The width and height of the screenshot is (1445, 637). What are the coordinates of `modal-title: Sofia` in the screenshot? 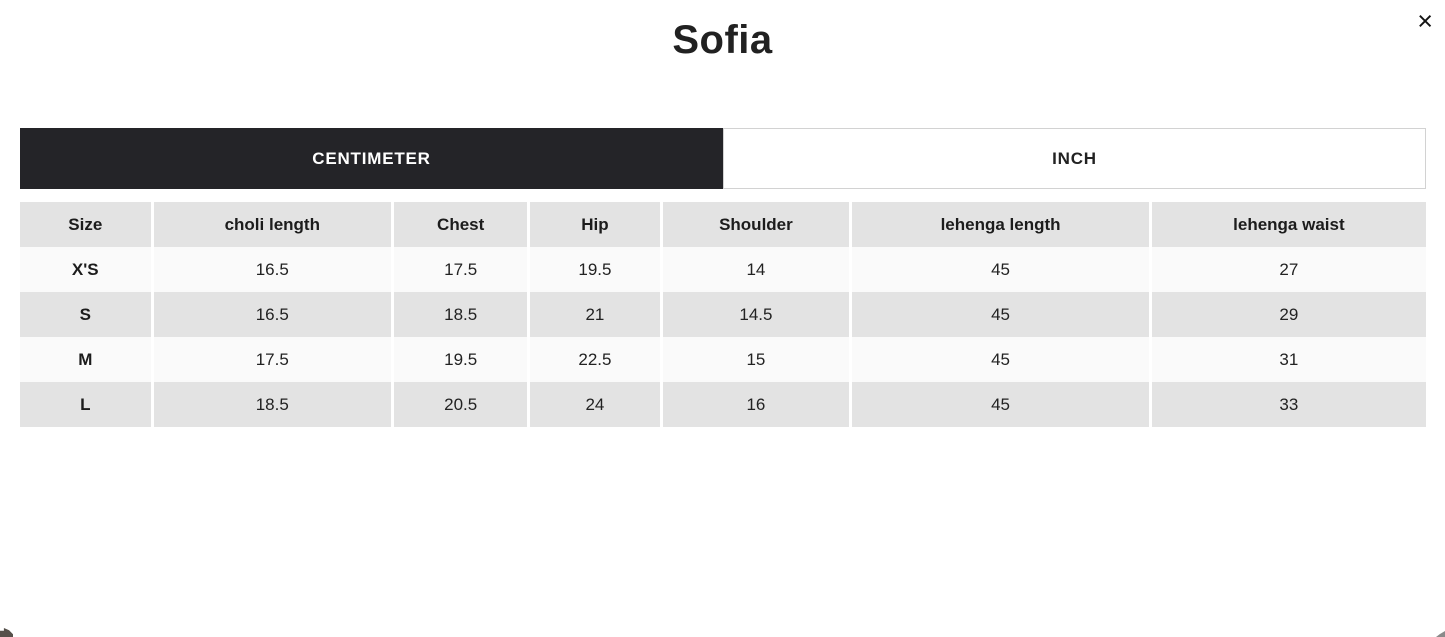 It's located at (722, 40).